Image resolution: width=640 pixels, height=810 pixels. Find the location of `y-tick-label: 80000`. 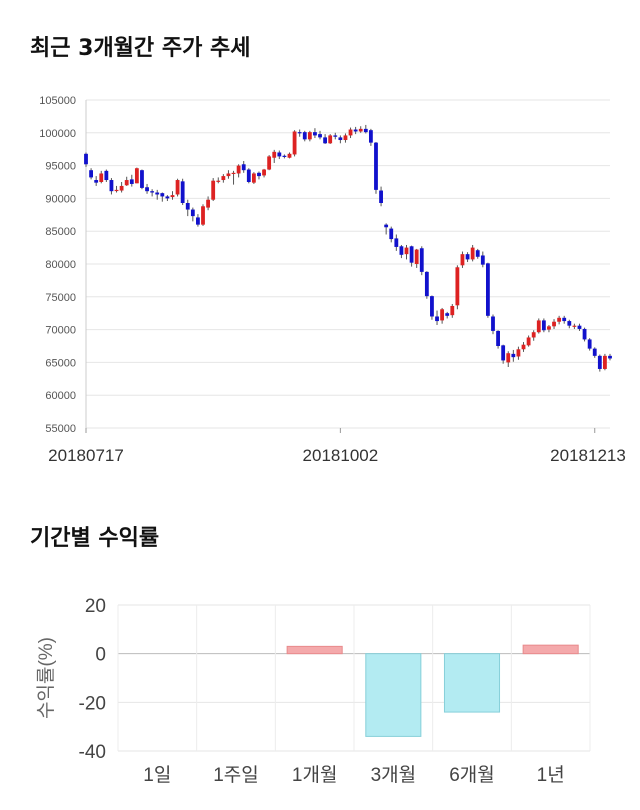

y-tick-label: 80000 is located at coordinates (60, 265).